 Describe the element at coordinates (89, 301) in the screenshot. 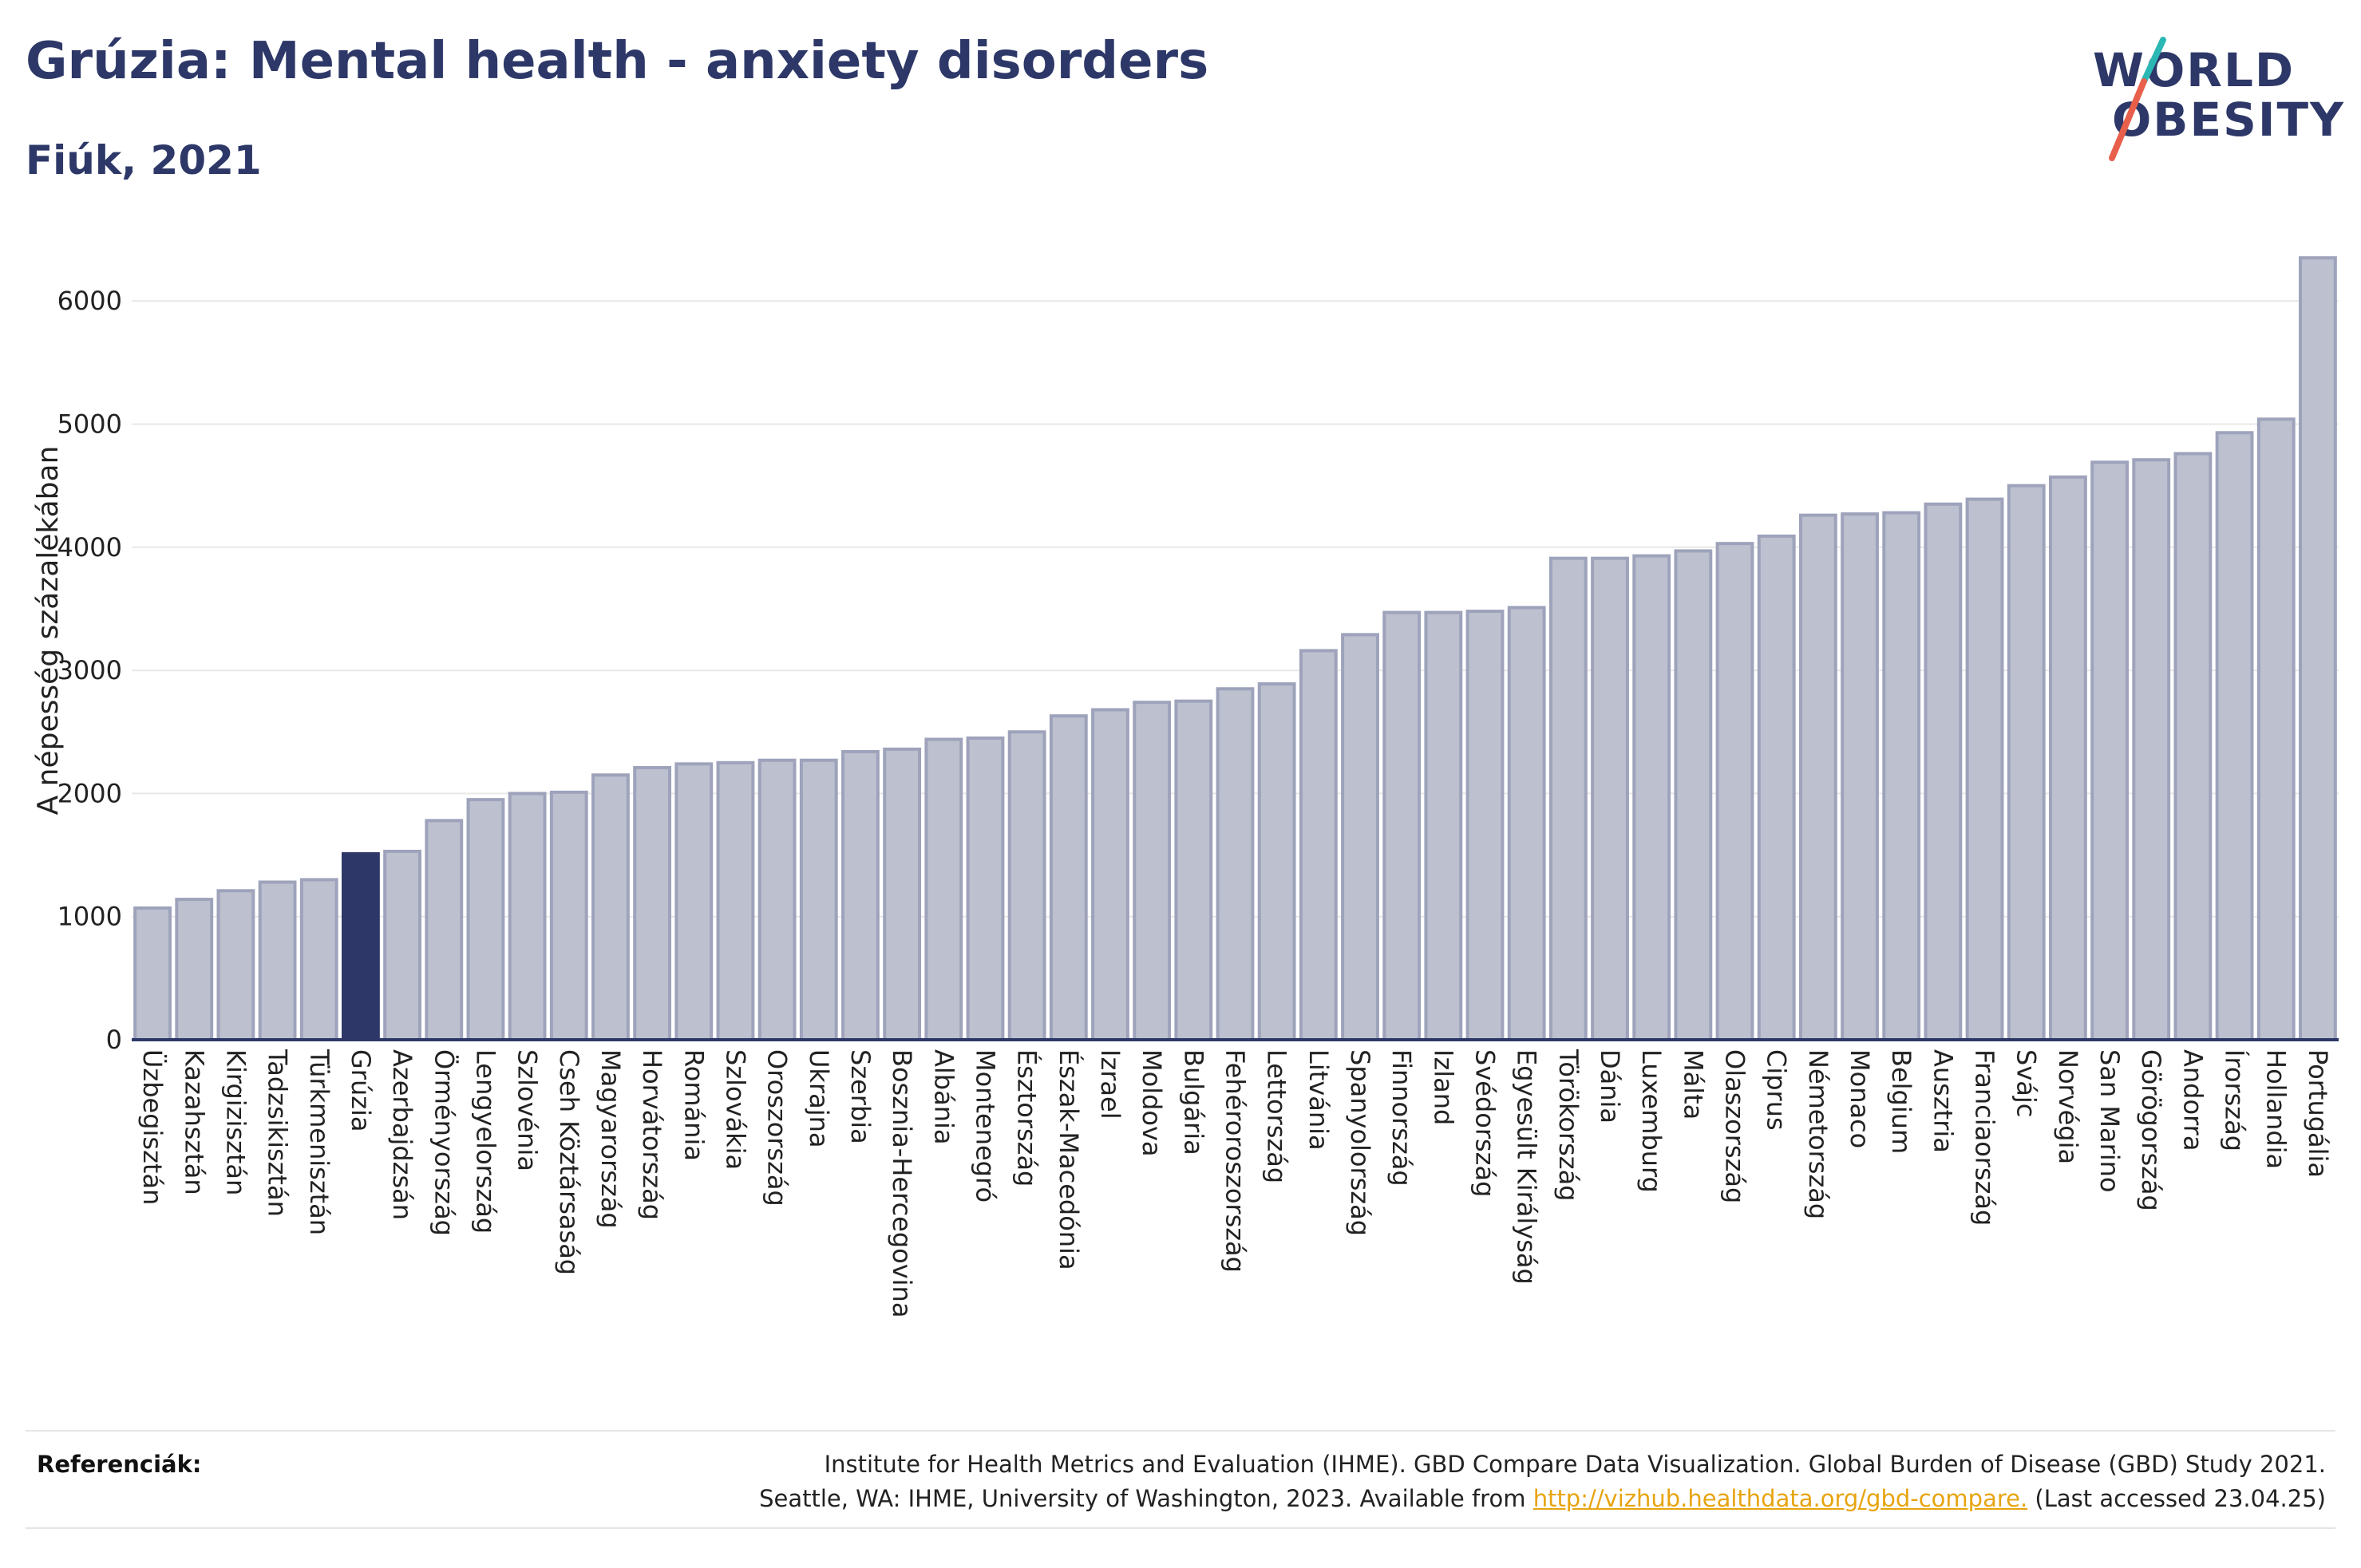

I see `y-tick-label: 6000` at that location.